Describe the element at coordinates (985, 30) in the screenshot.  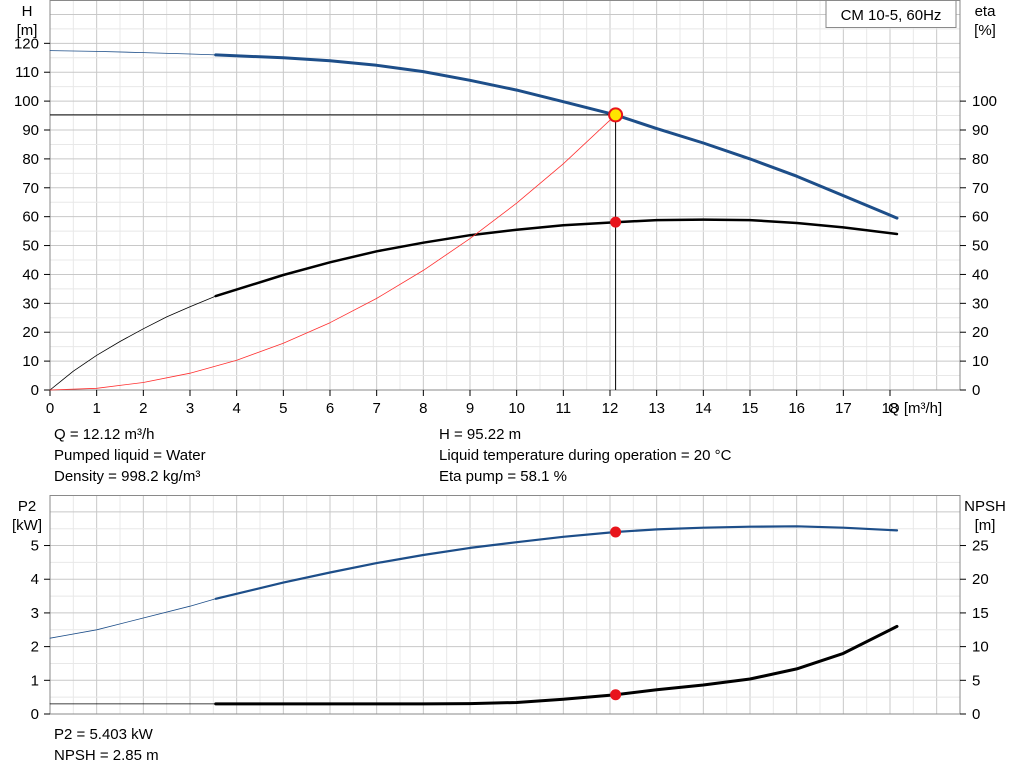
I see `top-y-axis-unit-right: [%]` at that location.